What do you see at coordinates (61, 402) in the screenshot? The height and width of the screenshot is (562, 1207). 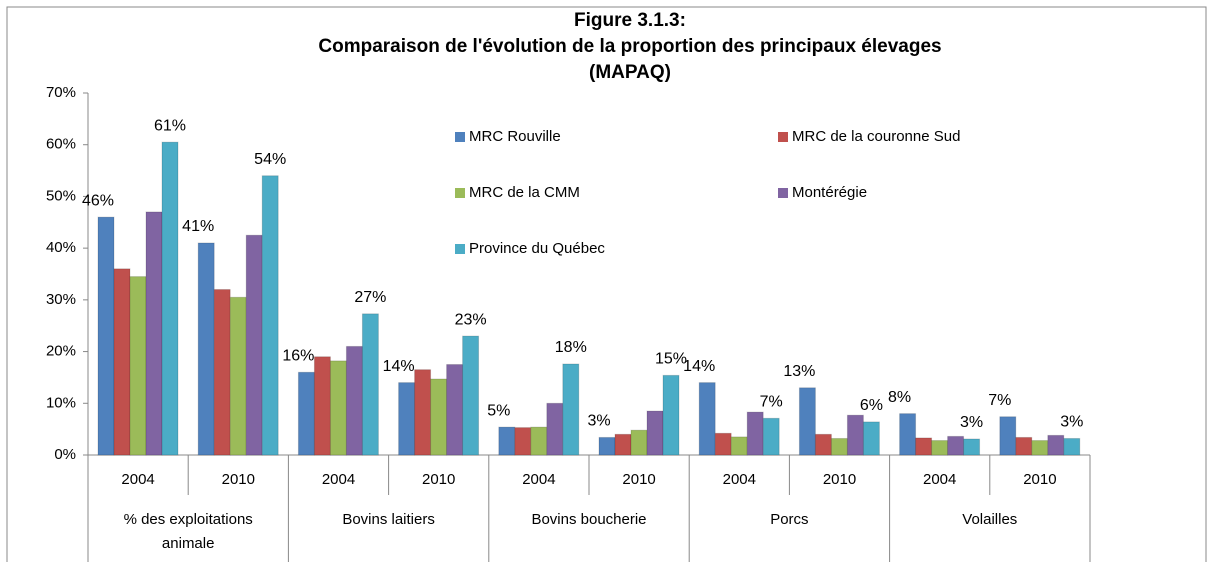 I see `y-tick-label: 10%` at bounding box center [61, 402].